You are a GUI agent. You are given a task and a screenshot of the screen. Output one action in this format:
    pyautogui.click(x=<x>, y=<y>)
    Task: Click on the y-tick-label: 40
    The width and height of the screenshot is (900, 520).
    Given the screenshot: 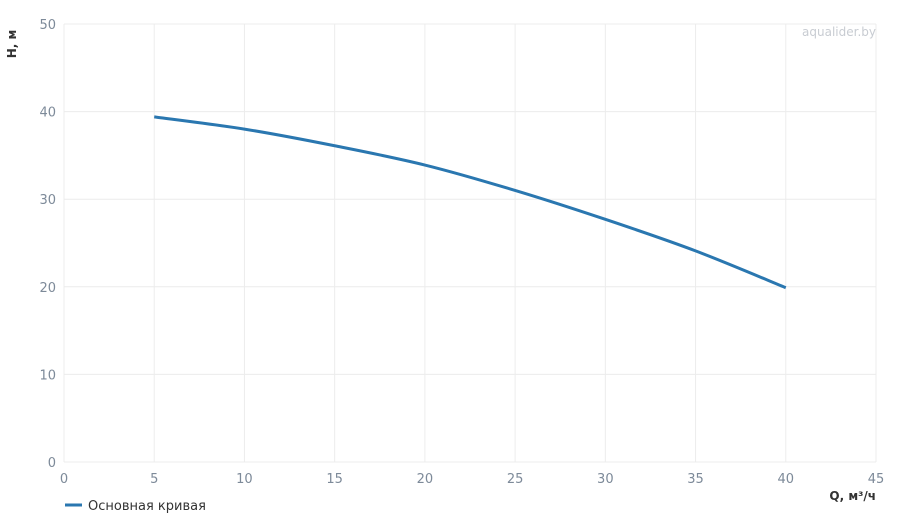 What is the action you would take?
    pyautogui.click(x=47, y=113)
    